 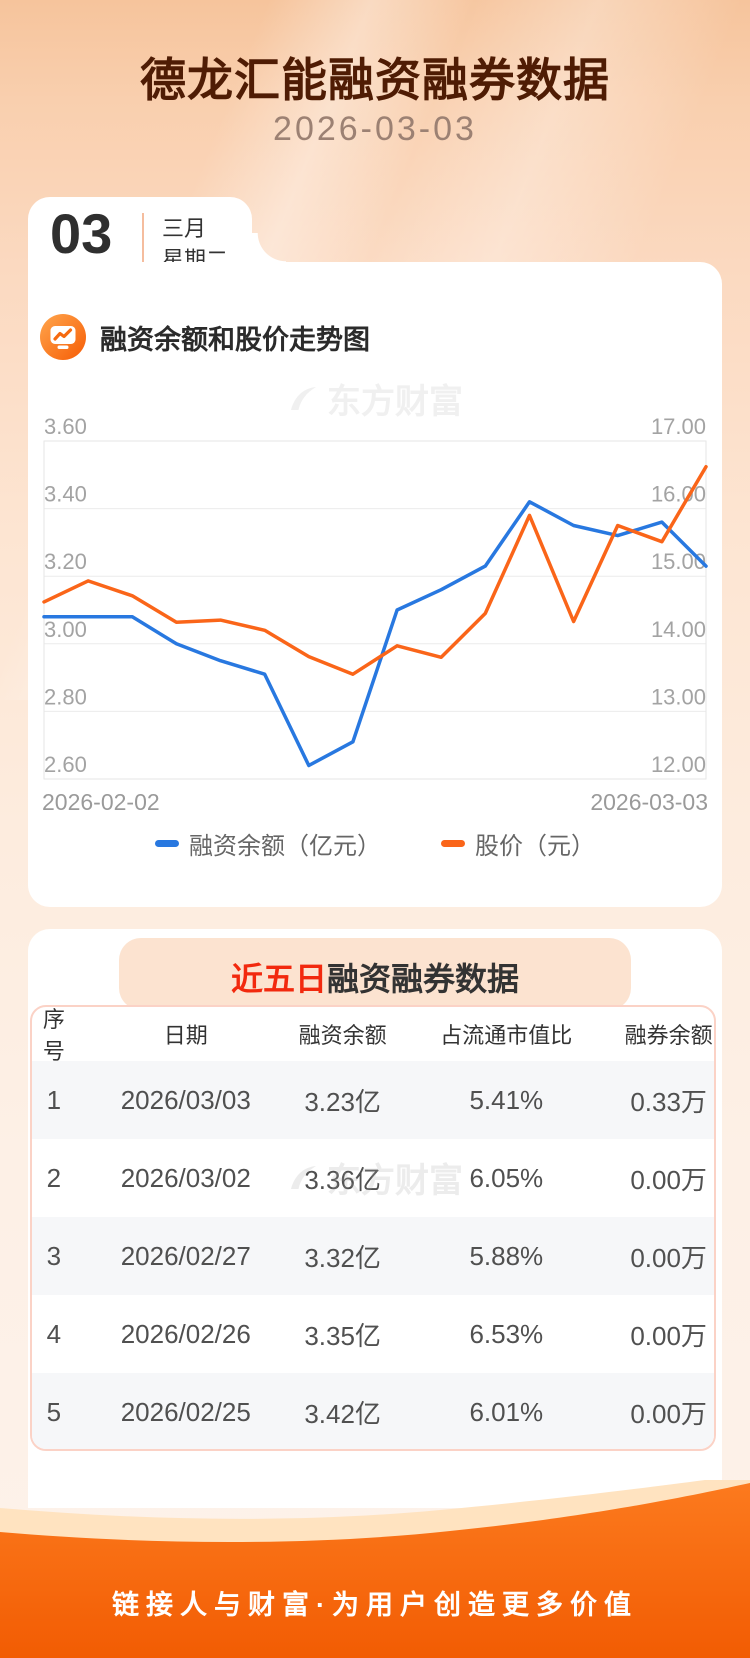 What do you see at coordinates (342, 1179) in the screenshot?
I see `table-cell: 3.36亿` at bounding box center [342, 1179].